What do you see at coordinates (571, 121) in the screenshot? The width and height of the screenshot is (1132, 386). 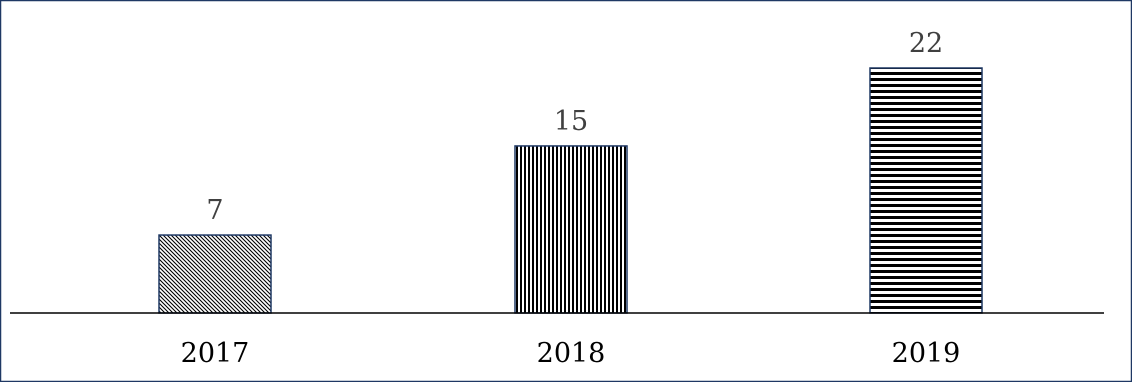 I see `data-label-2018: 15` at bounding box center [571, 121].